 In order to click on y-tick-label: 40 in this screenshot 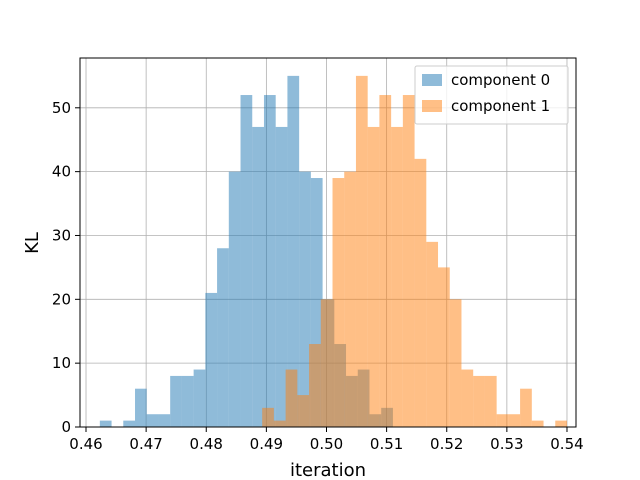, I will do `click(61, 172)`.